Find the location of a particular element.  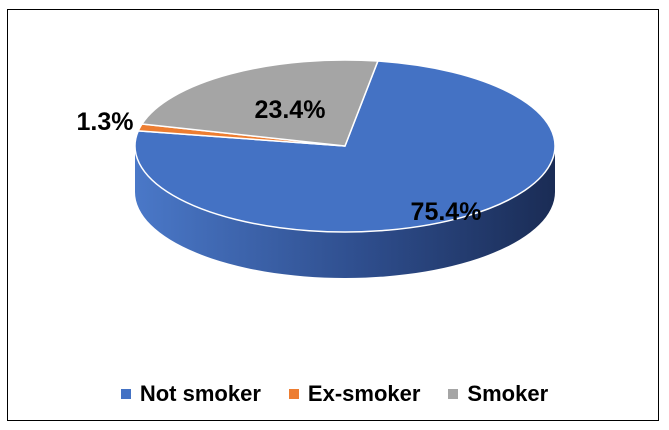

legend-swatch-ex-smoker is located at coordinates (293, 394).